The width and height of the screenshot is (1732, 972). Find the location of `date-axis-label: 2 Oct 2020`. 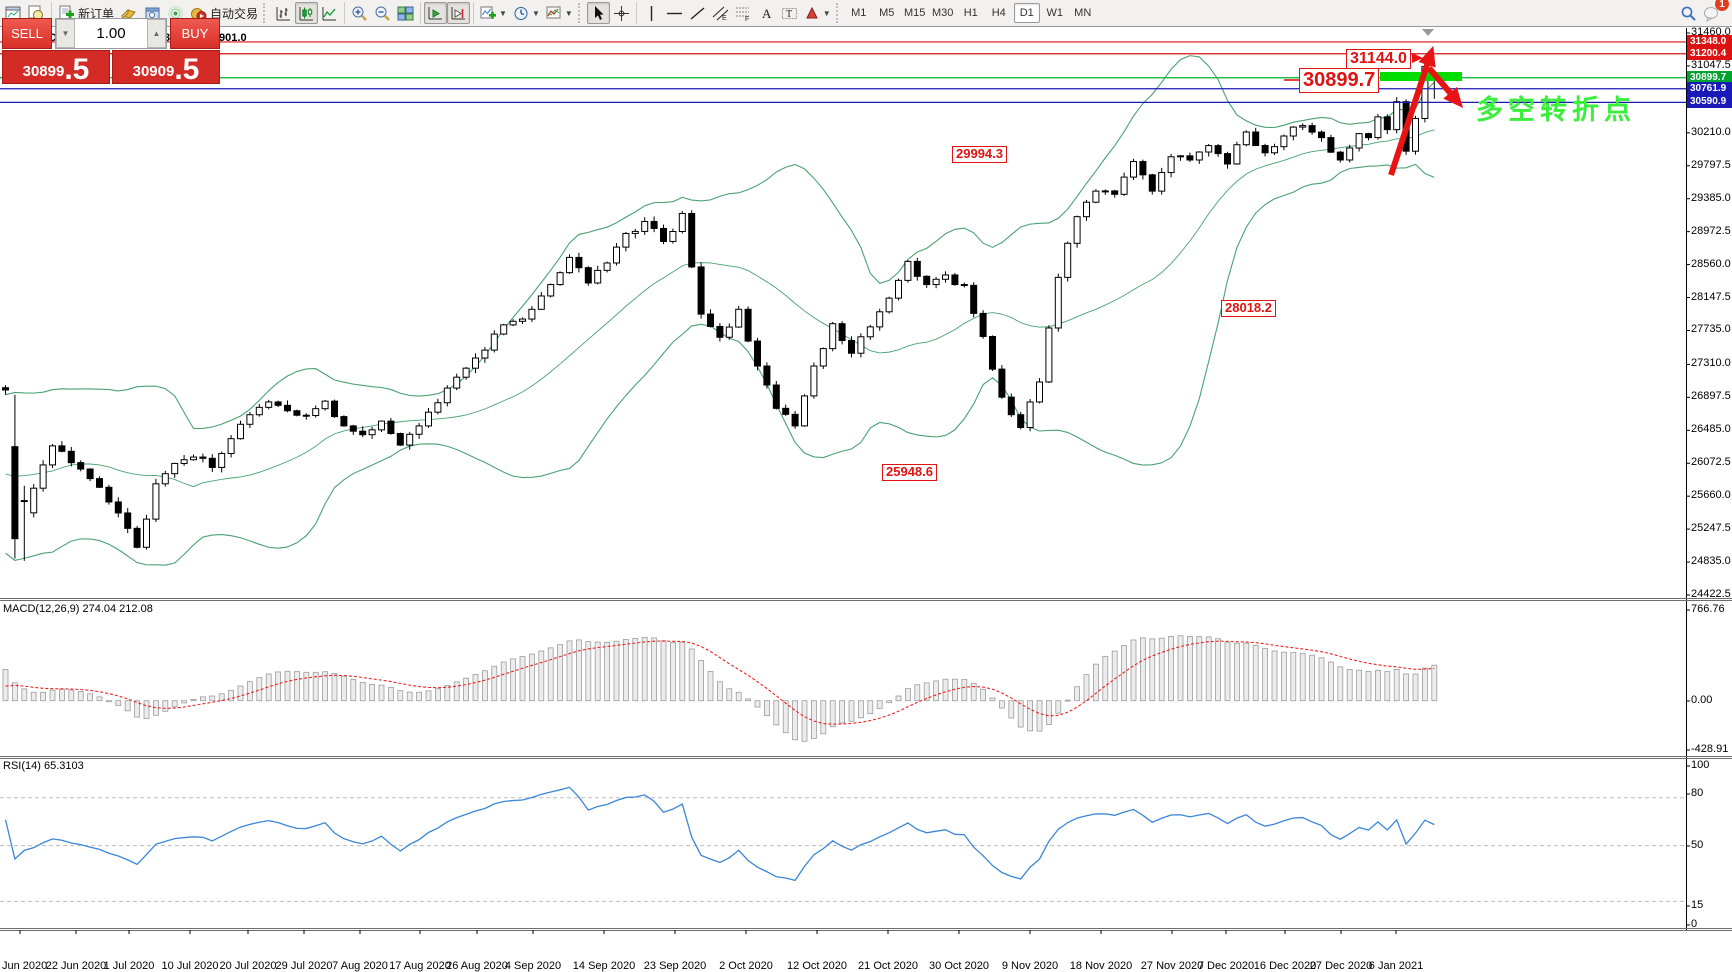

date-axis-label: 2 Oct 2020 is located at coordinates (746, 966).